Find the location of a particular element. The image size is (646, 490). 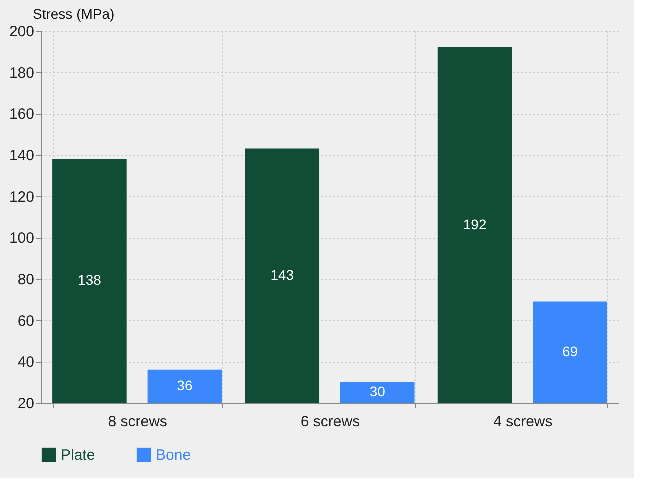

legend-label: Plate is located at coordinates (78, 455).